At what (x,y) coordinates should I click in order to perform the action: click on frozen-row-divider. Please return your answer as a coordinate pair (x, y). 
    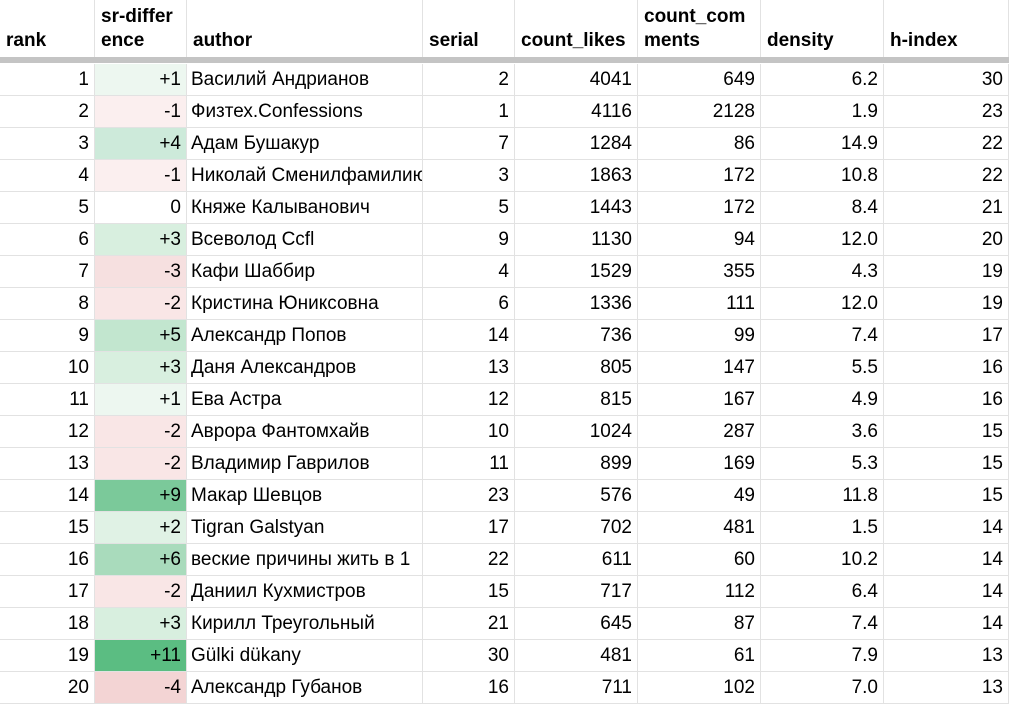
    Looking at the image, I should click on (504, 60).